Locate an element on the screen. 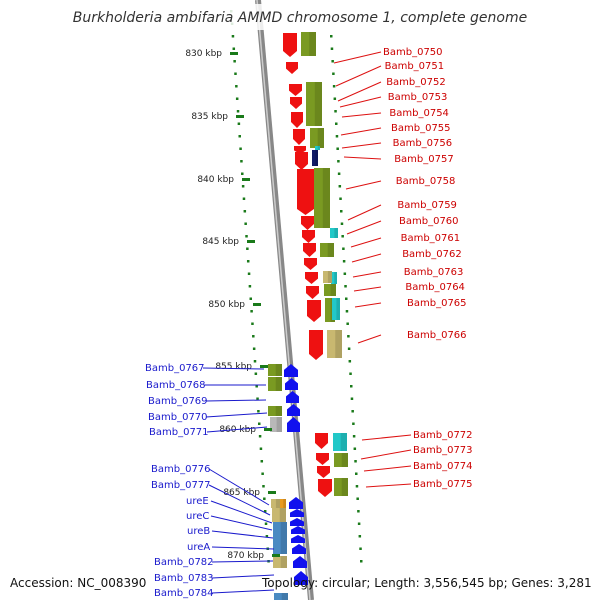  right-gene-label: Bamb_0756 is located at coordinates (423, 143).